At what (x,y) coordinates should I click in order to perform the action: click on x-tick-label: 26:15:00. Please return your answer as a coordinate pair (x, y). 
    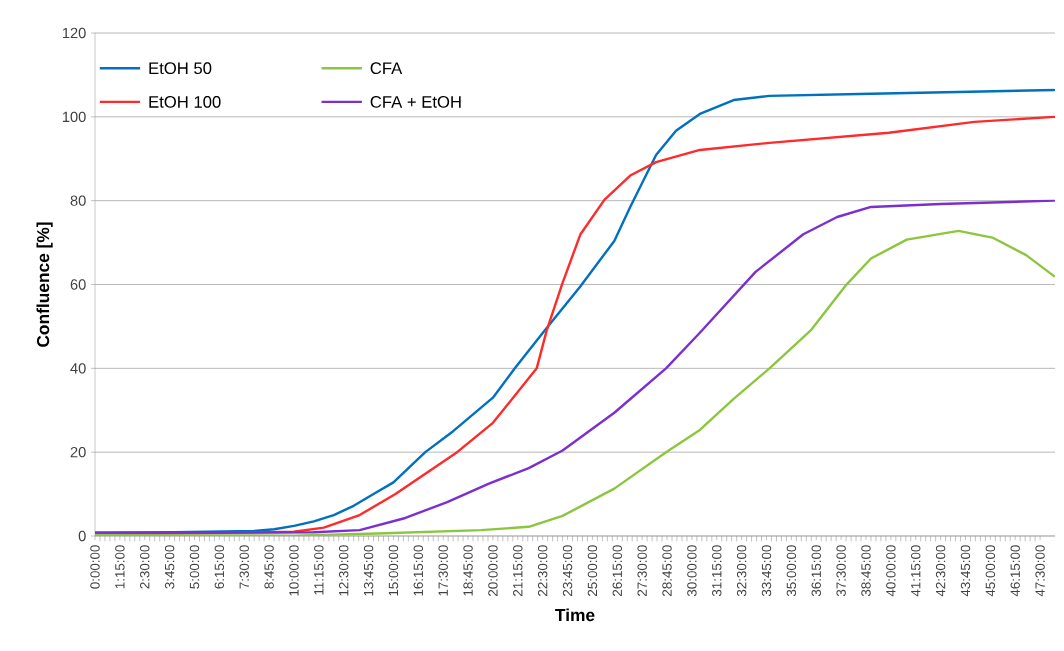
    Looking at the image, I should click on (617, 570).